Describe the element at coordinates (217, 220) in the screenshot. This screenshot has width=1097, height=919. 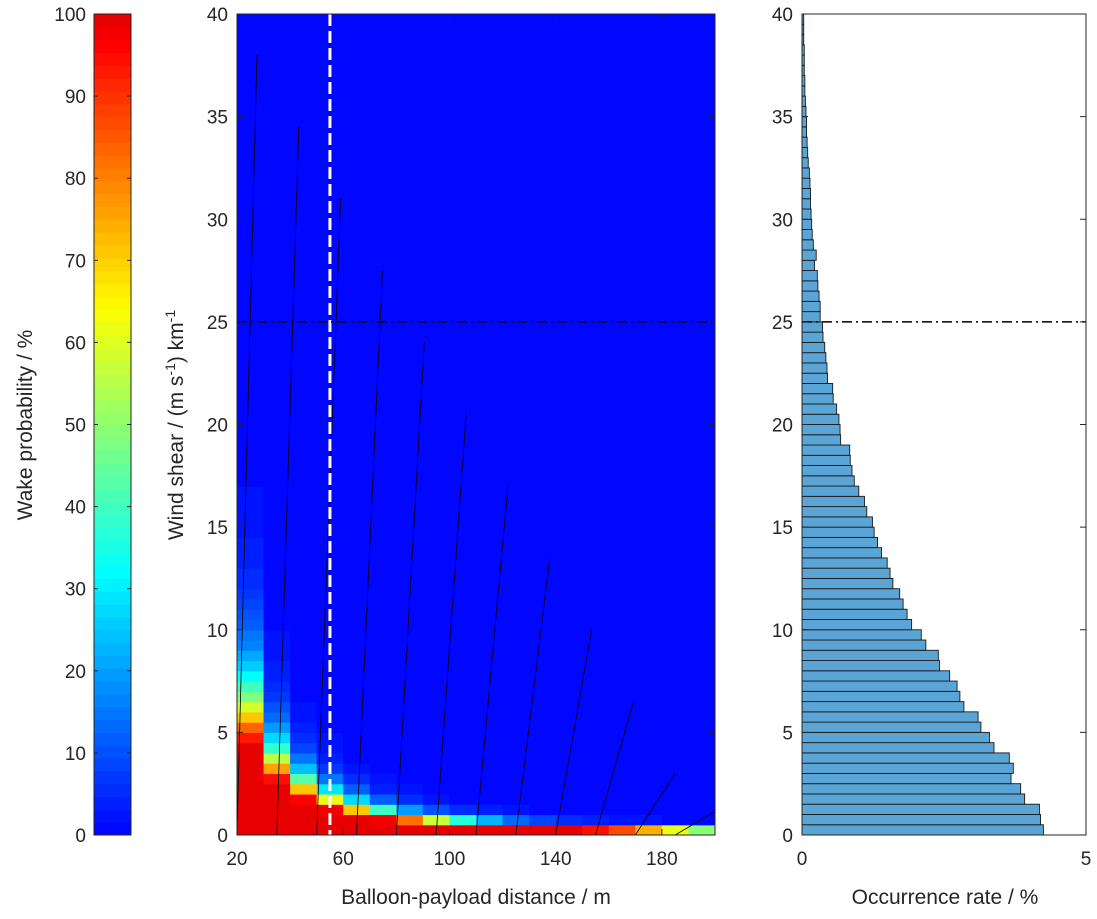
I see `y-tick-label: 30` at that location.